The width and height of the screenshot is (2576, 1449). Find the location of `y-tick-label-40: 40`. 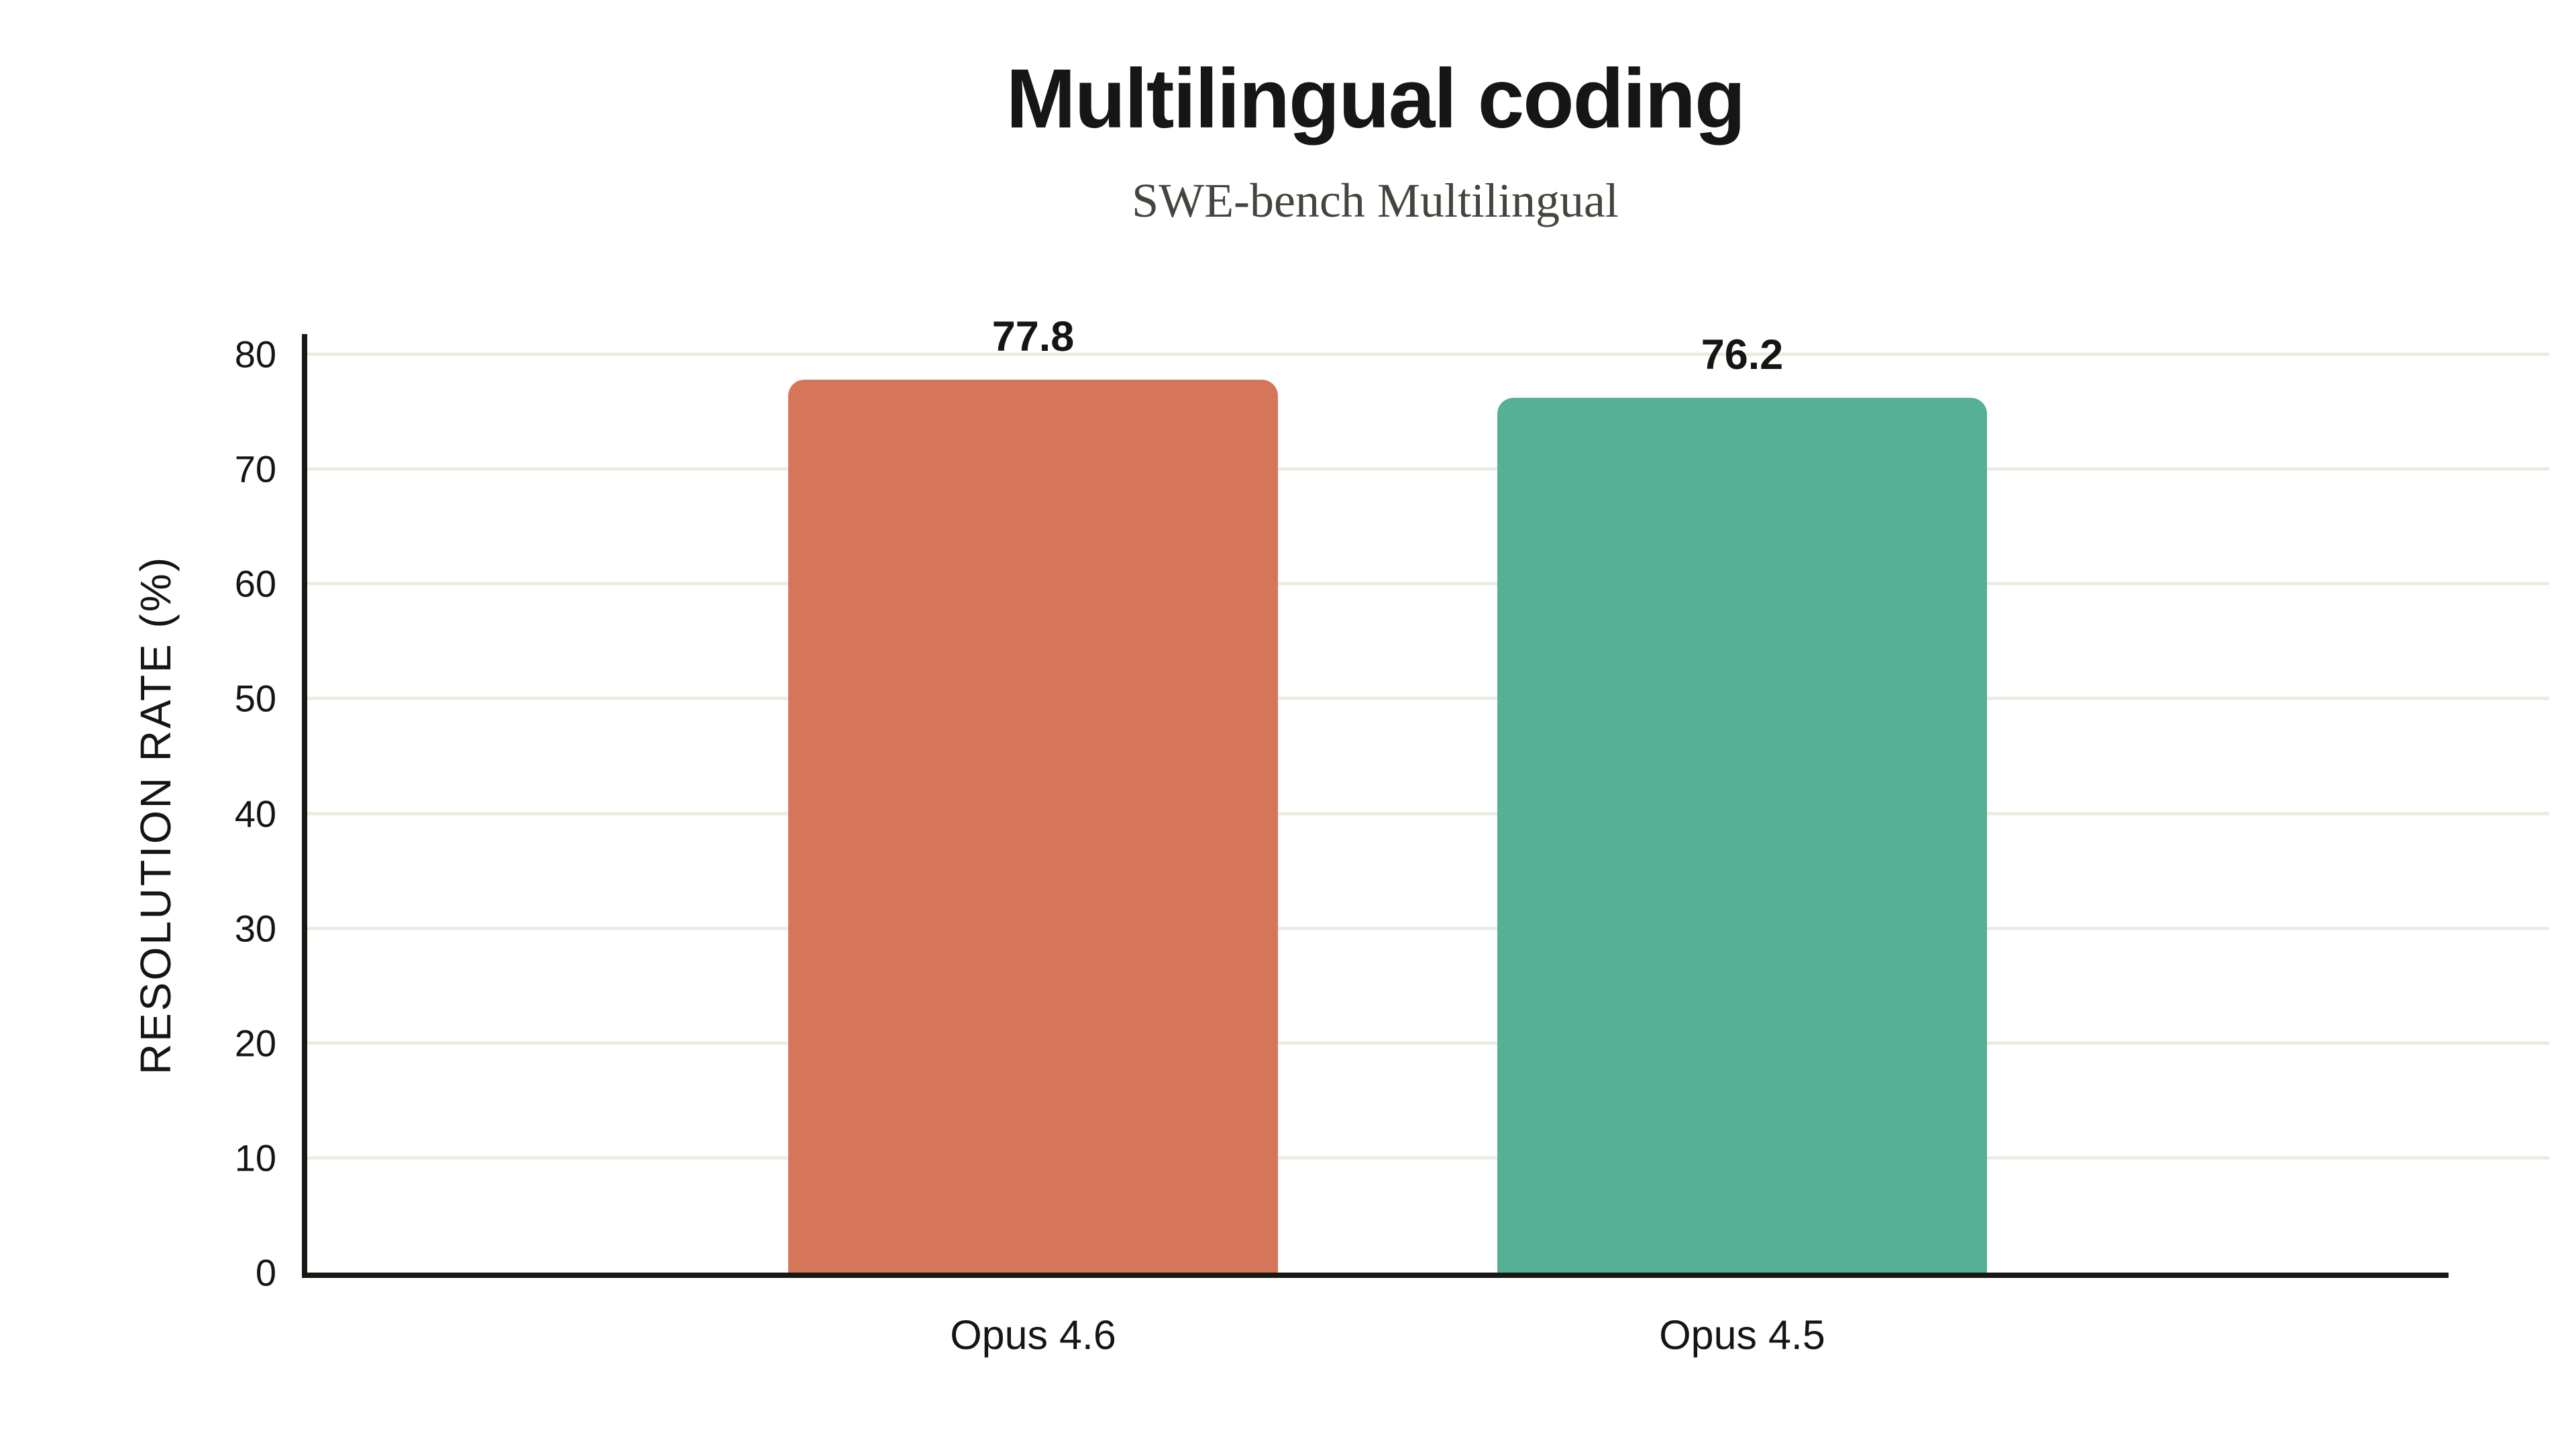

y-tick-label-40: 40 is located at coordinates (255, 813).